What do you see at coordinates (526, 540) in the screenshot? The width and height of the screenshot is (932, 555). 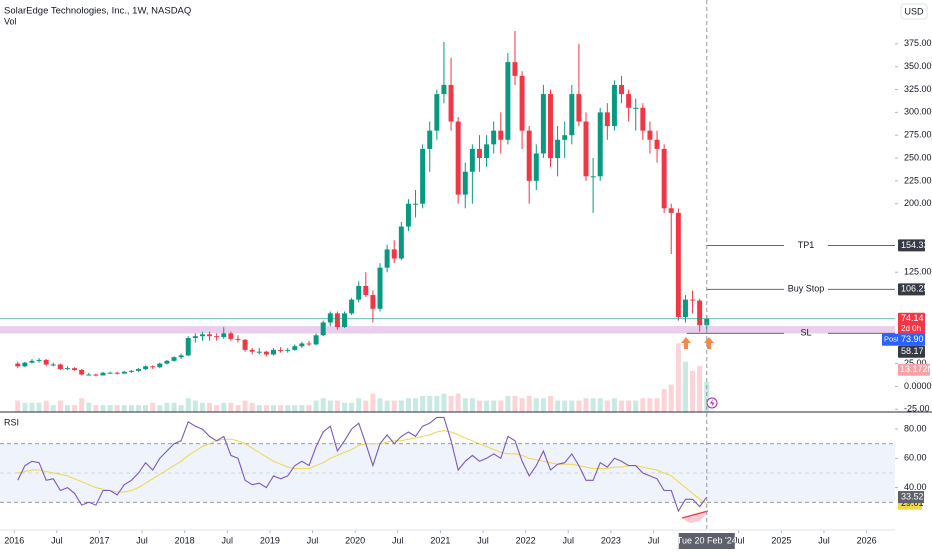 I see `x-tick-label: 2022` at bounding box center [526, 540].